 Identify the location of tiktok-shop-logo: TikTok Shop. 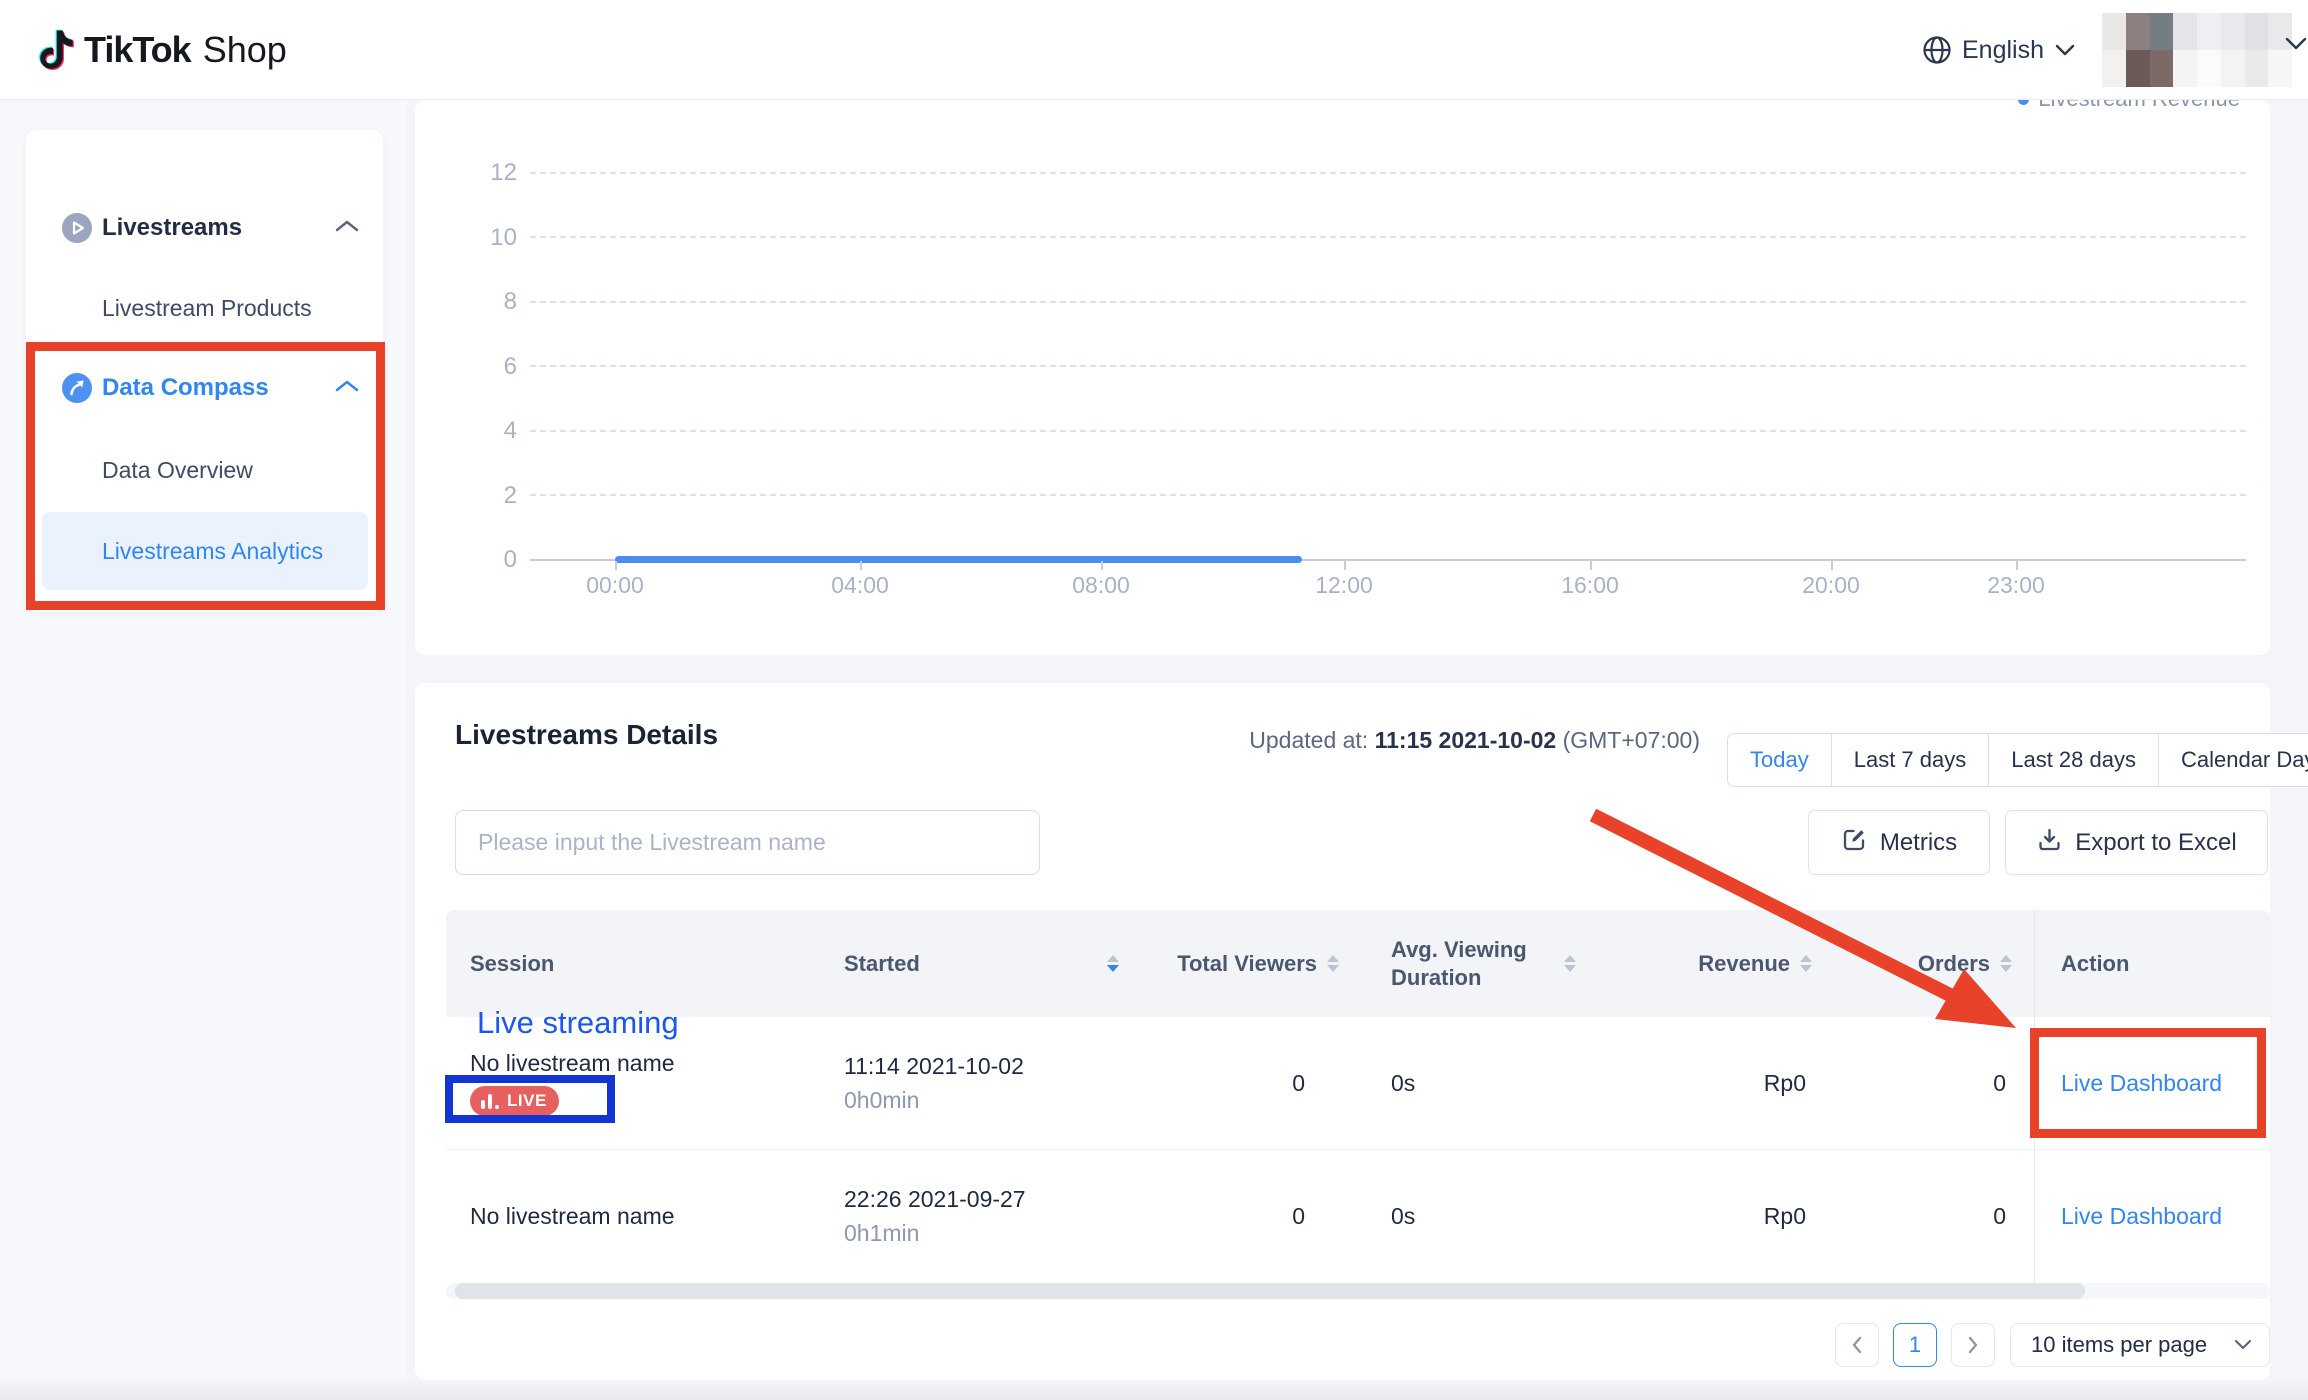
(162, 50).